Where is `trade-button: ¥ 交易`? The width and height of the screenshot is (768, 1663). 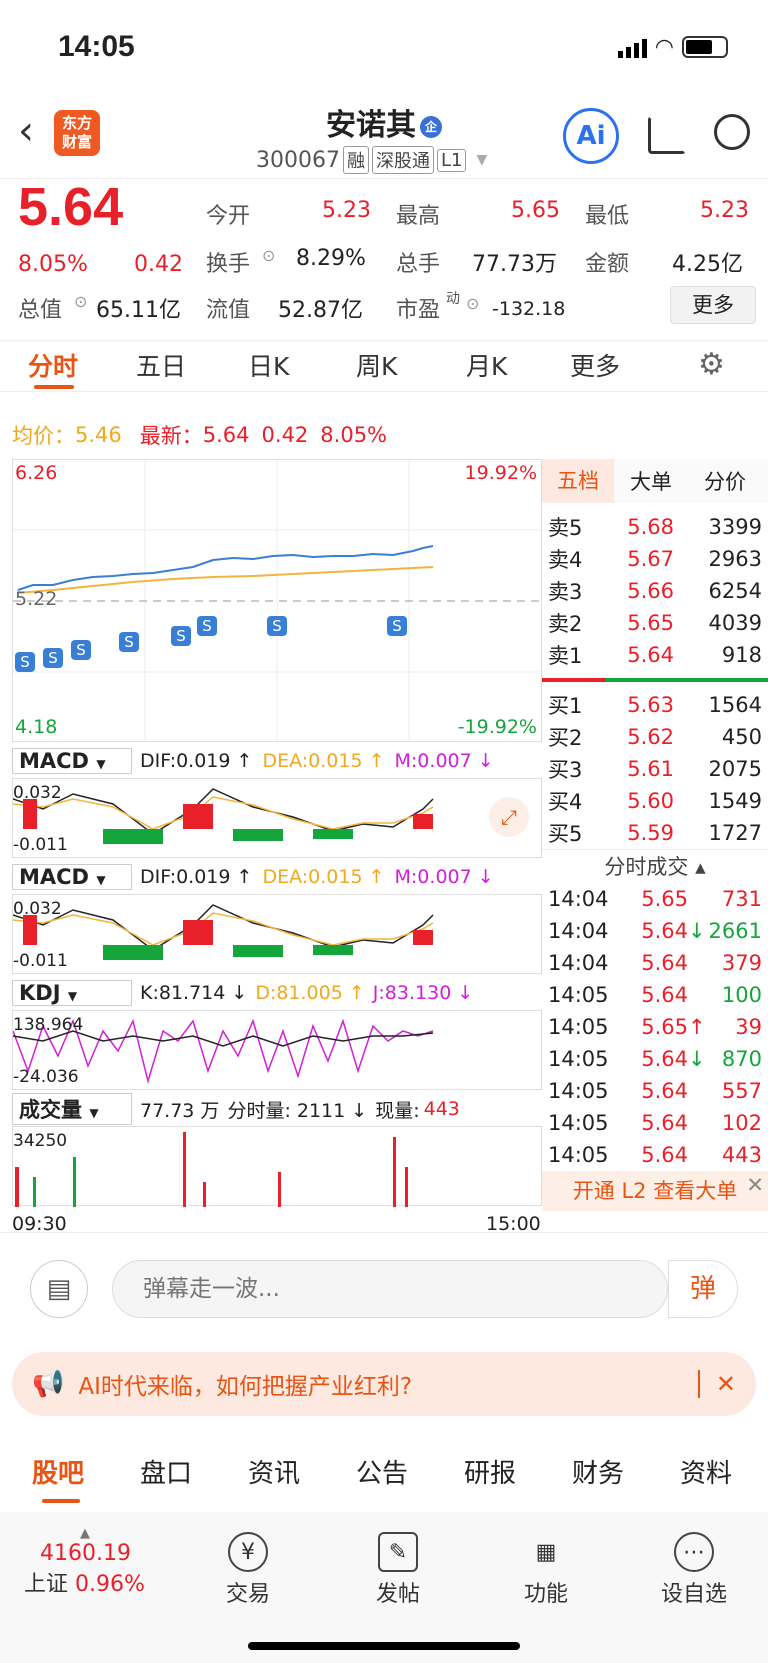 trade-button: ¥ 交易 is located at coordinates (248, 1570).